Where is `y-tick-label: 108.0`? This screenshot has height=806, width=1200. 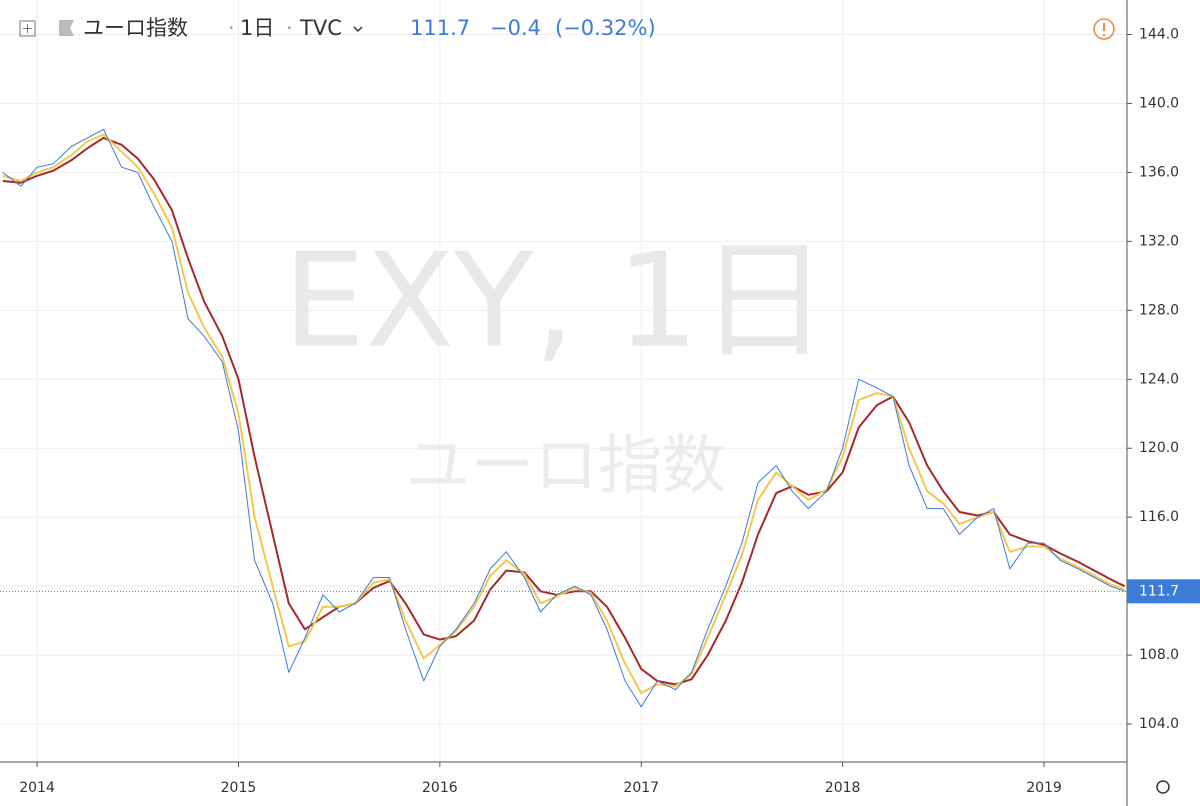 y-tick-label: 108.0 is located at coordinates (1159, 655).